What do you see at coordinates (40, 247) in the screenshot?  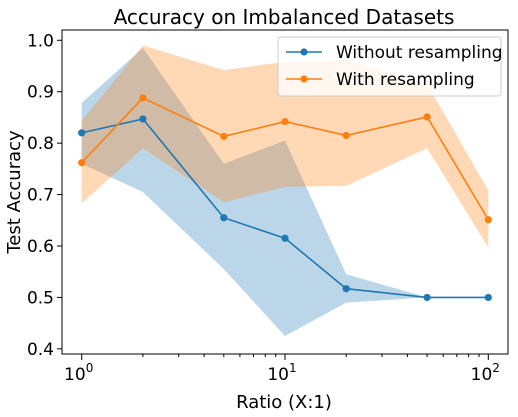 I see `y-tick-label: 0.6` at bounding box center [40, 247].